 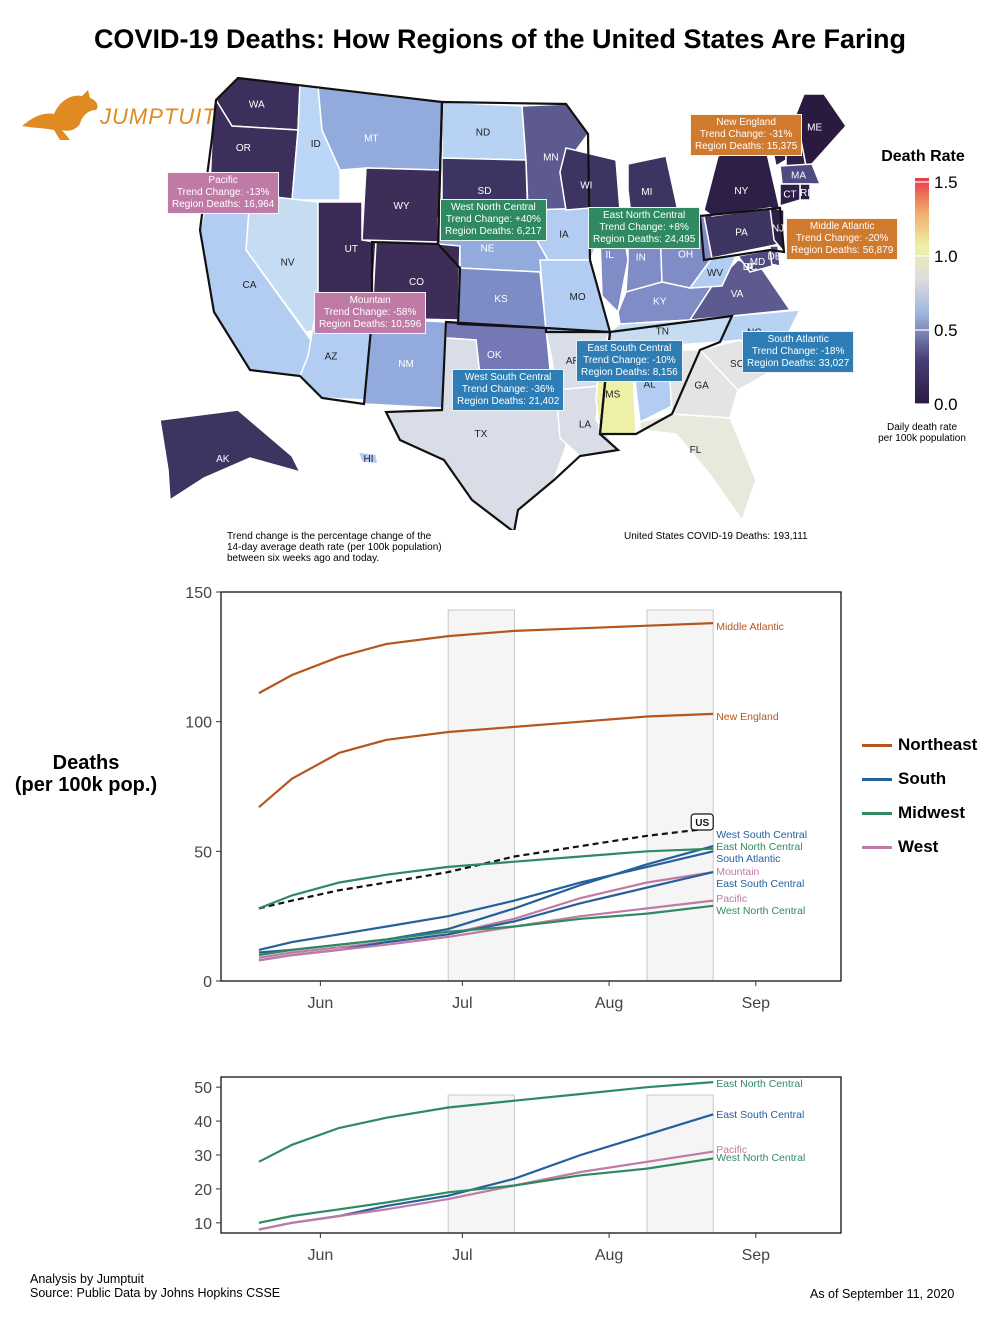 I want to click on state-label-ne: NE, so click(x=487, y=248).